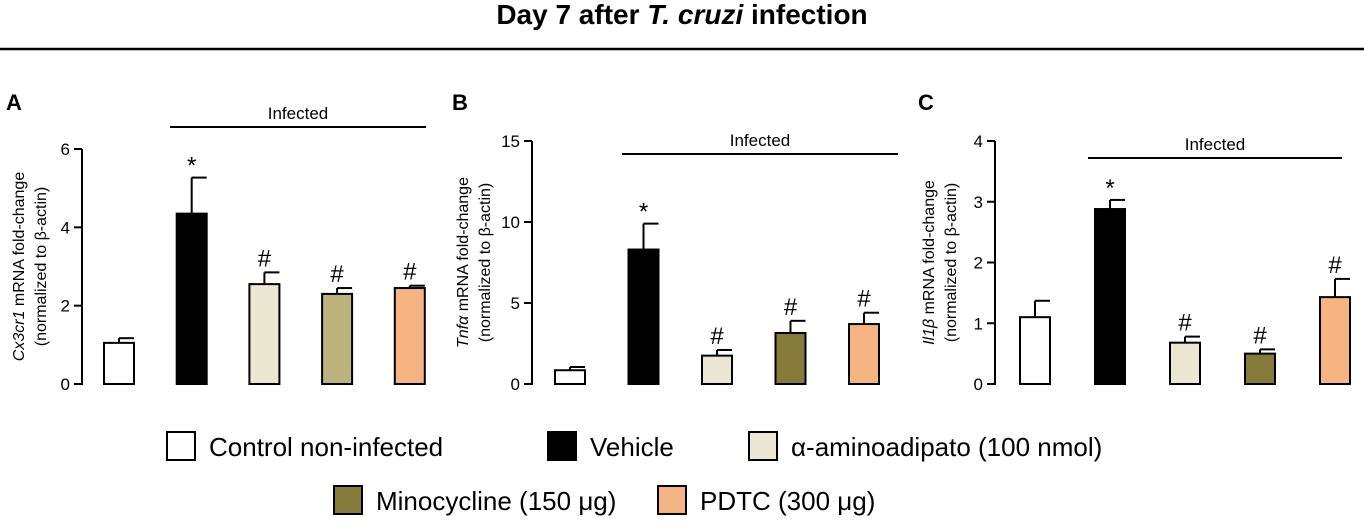 The width and height of the screenshot is (1364, 530). I want to click on figure-title-suffix: infection, so click(805, 15).